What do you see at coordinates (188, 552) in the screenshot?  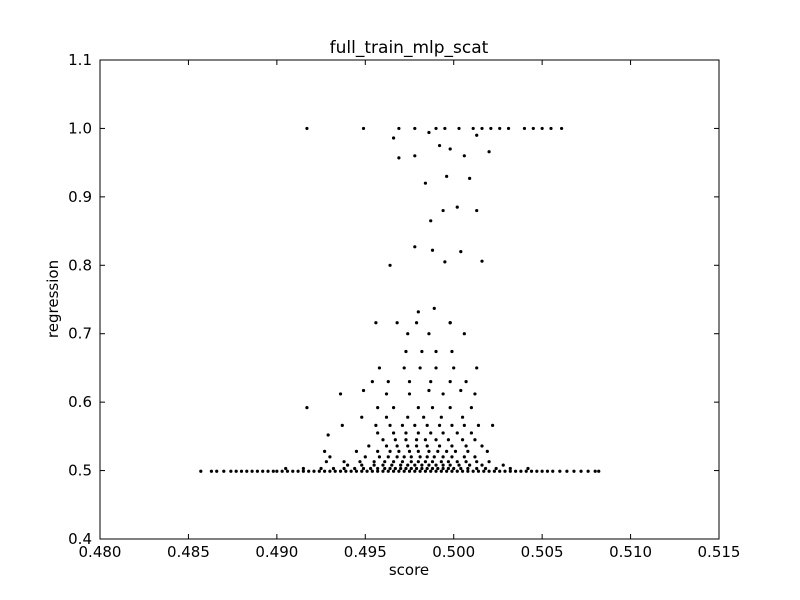 I see `x-tick-label: 0.485` at bounding box center [188, 552].